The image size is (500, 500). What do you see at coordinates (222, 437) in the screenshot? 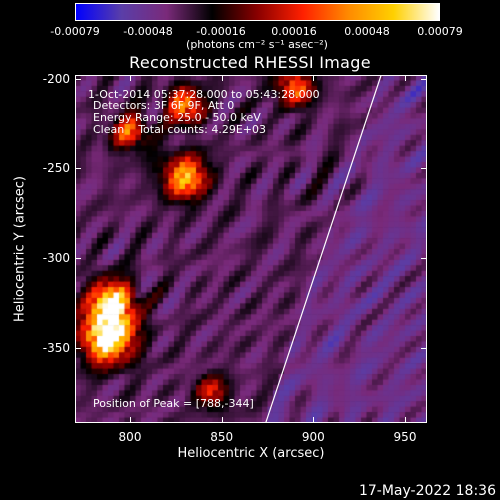
I see `x-tick-label: 850` at bounding box center [222, 437].